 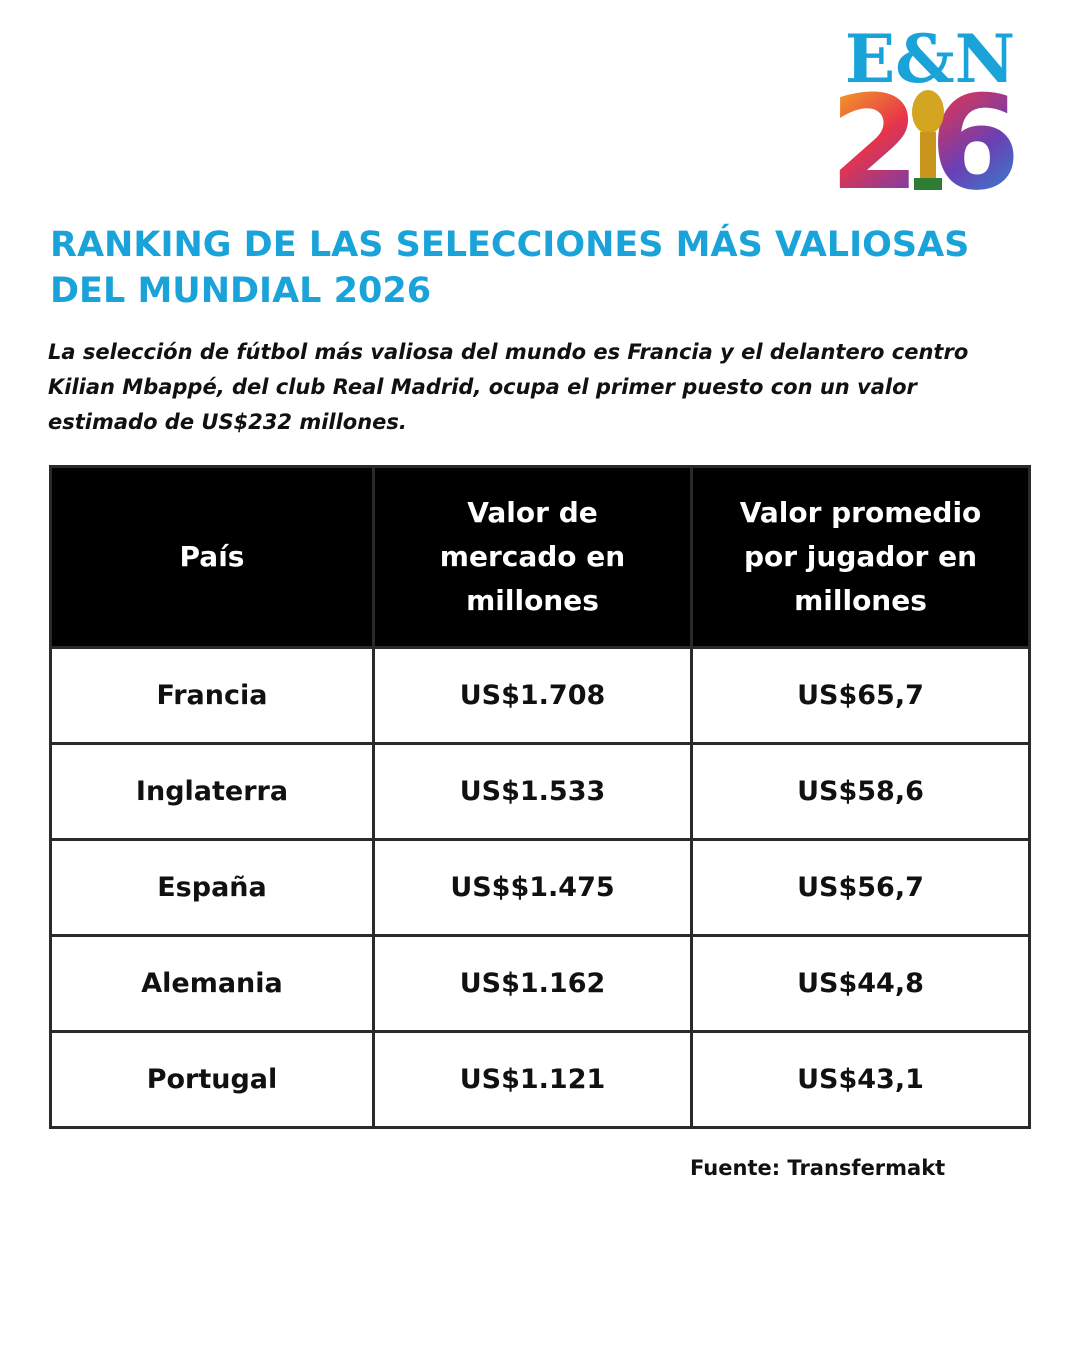 What do you see at coordinates (860, 1079) in the screenshot?
I see `table-cell: US$43,1` at bounding box center [860, 1079].